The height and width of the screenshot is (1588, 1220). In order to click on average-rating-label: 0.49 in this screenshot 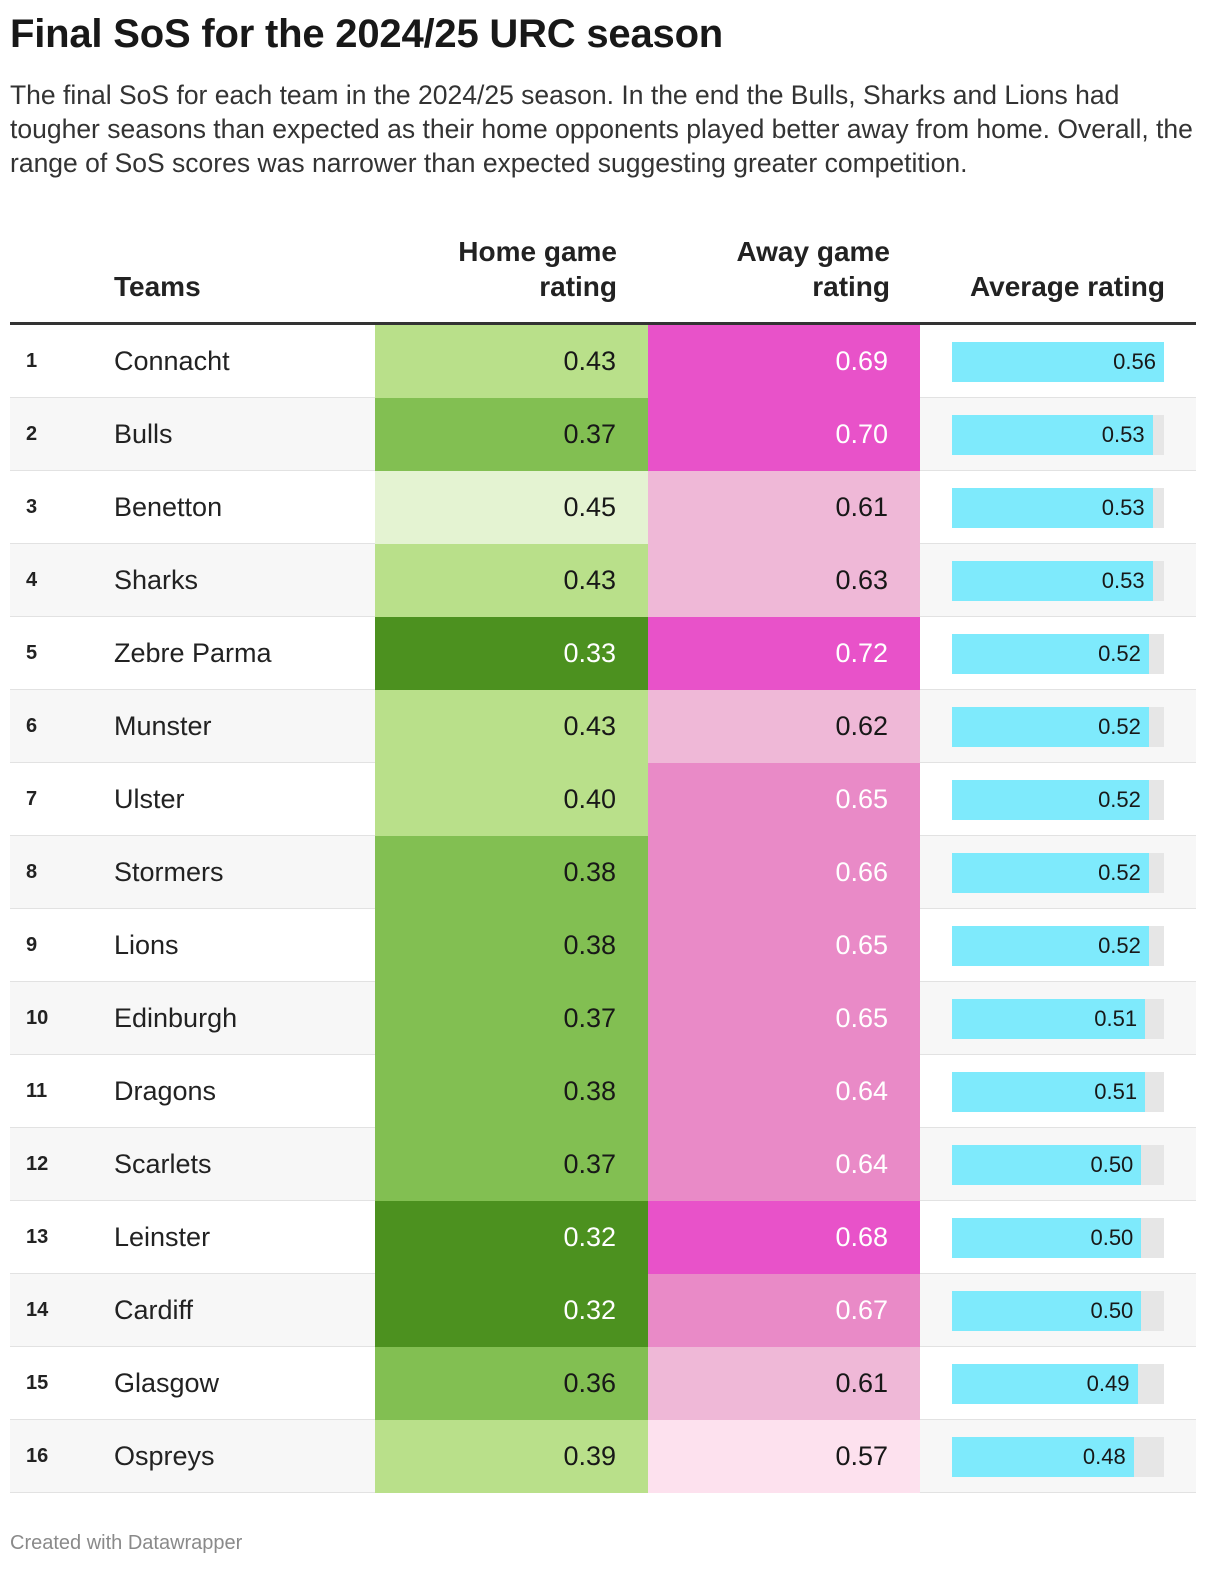, I will do `click(1108, 1383)`.